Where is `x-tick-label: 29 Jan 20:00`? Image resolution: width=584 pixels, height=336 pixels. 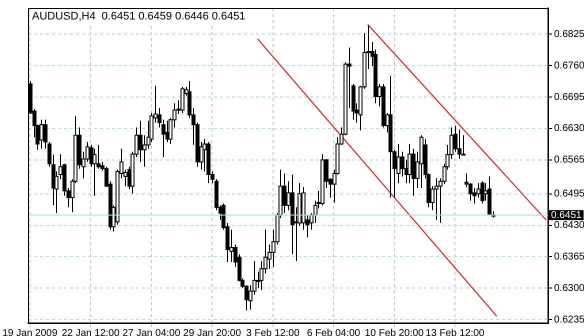
x-tick-label: 29 Jan 20:00 is located at coordinates (212, 332).